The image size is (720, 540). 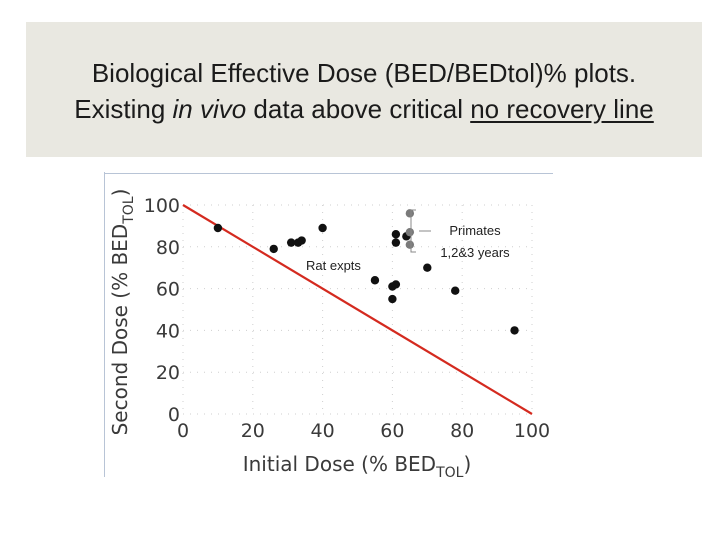 What do you see at coordinates (323, 431) in the screenshot?
I see `x-tick-label: 40` at bounding box center [323, 431].